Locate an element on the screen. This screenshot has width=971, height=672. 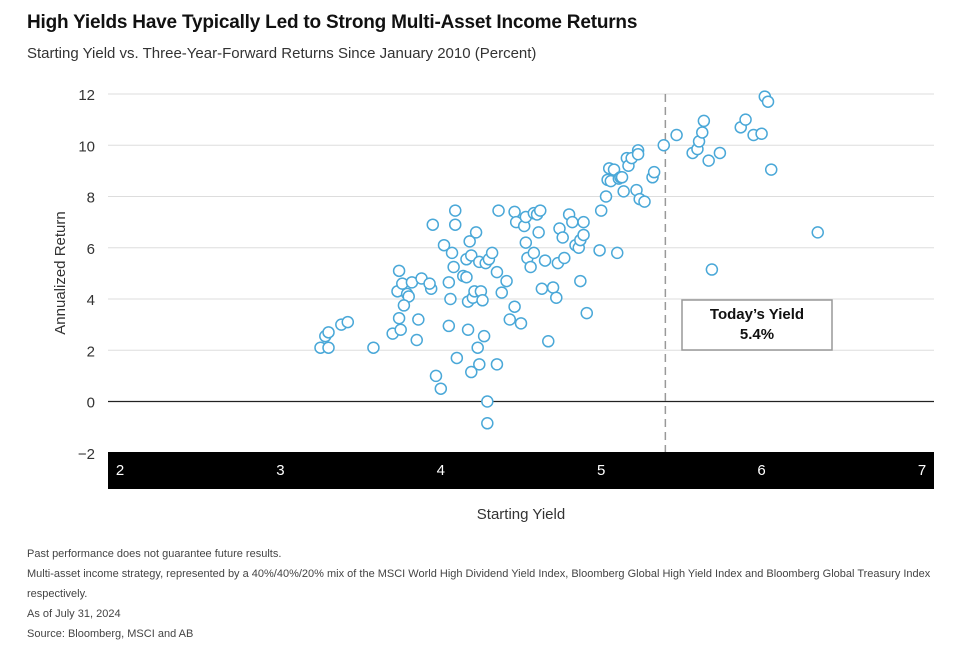
footnote-source: Source: Bloomberg, MSCI and AB is located at coordinates (110, 634).